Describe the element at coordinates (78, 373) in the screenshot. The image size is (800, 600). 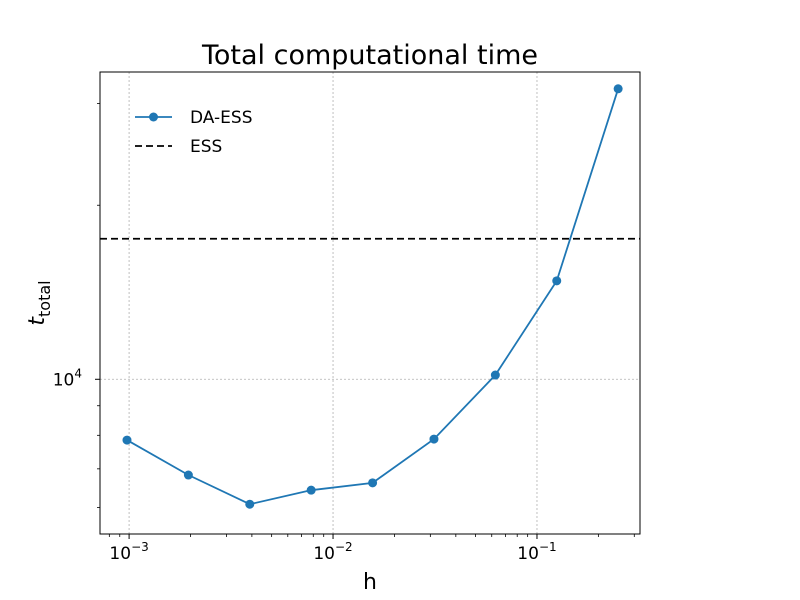
I see `y-tick-exponent: 4` at that location.